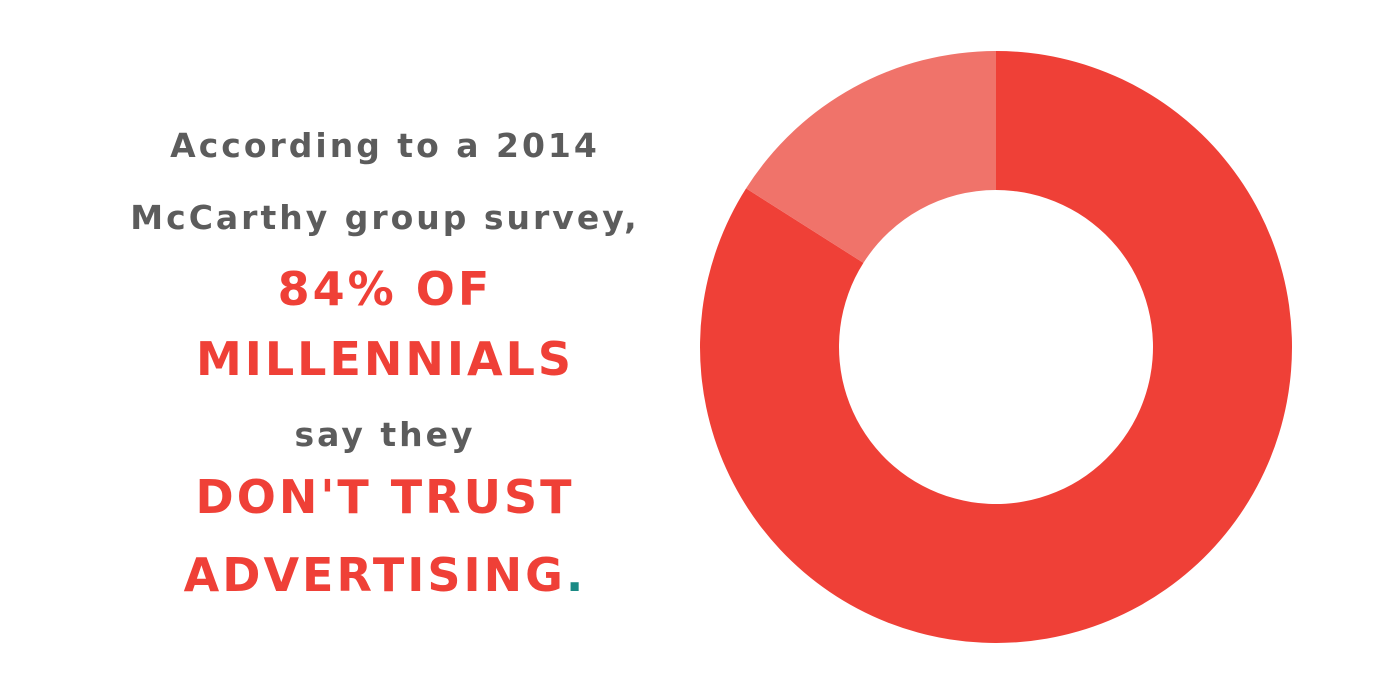 The image size is (1400, 680). Describe the element at coordinates (385, 145) in the screenshot. I see `intro-line-1: According to a 2014` at that location.